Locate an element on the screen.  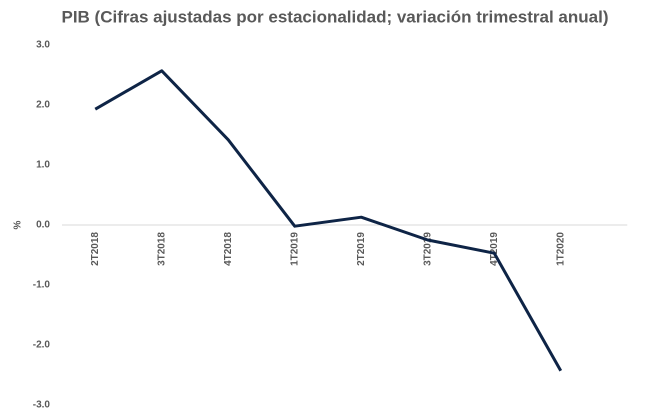
x-tick-label: 2T2018 is located at coordinates (95, 249).